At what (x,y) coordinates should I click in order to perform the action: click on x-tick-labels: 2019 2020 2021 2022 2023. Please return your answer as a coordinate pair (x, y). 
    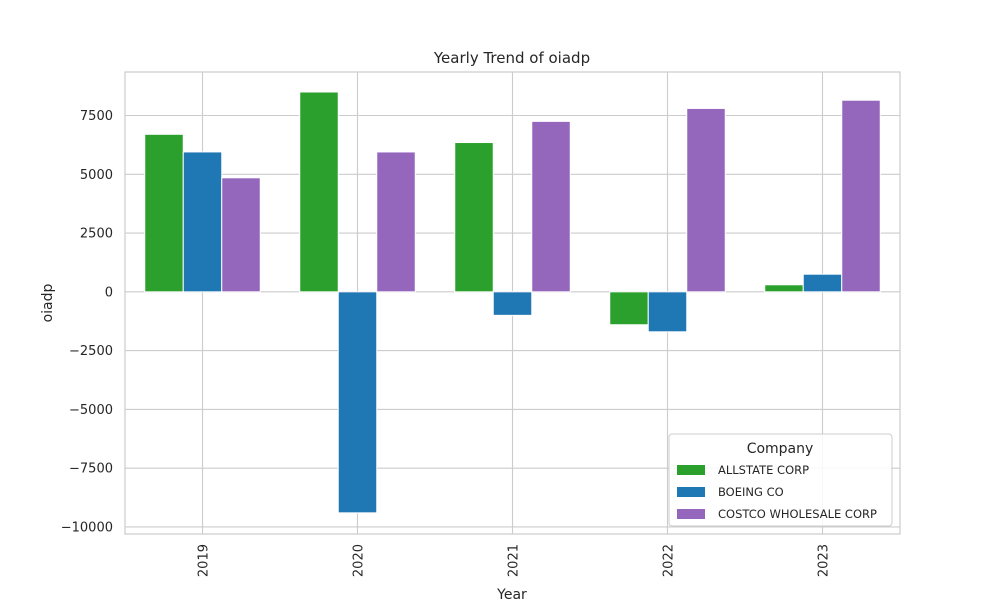
    Looking at the image, I should click on (514, 560).